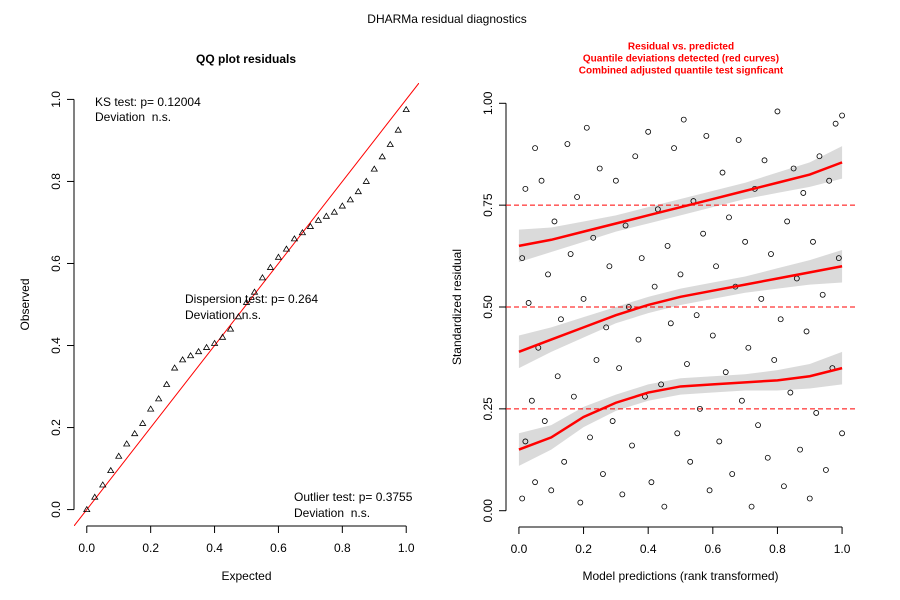  Describe the element at coordinates (680, 576) in the screenshot. I see `x-axis-label: Model predictions (rank transformed)` at that location.